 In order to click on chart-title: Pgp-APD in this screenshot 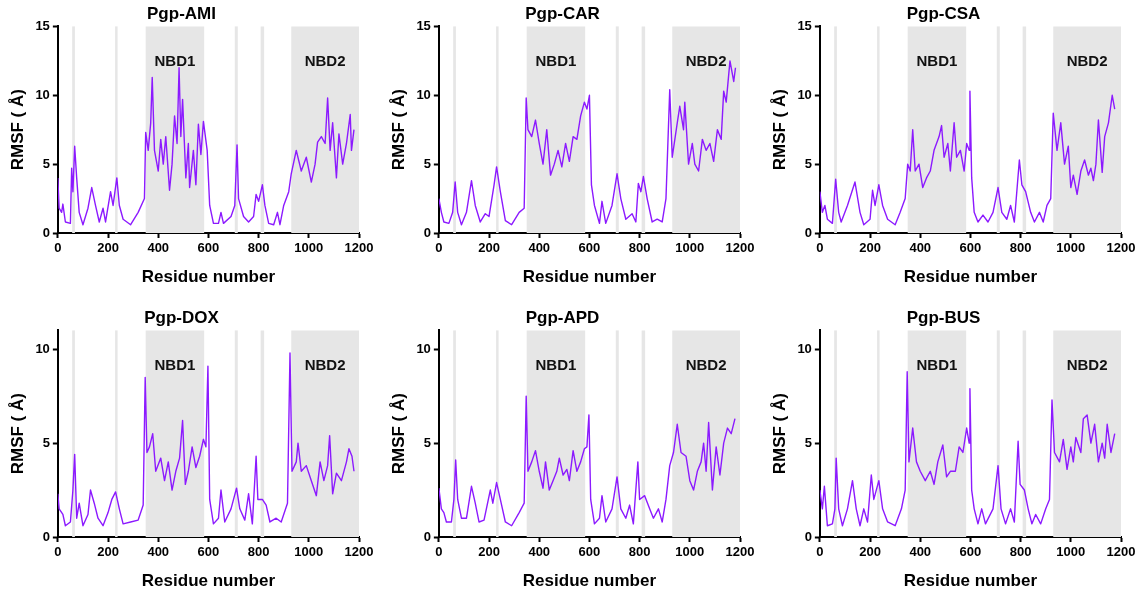, I will do `click(562, 317)`.